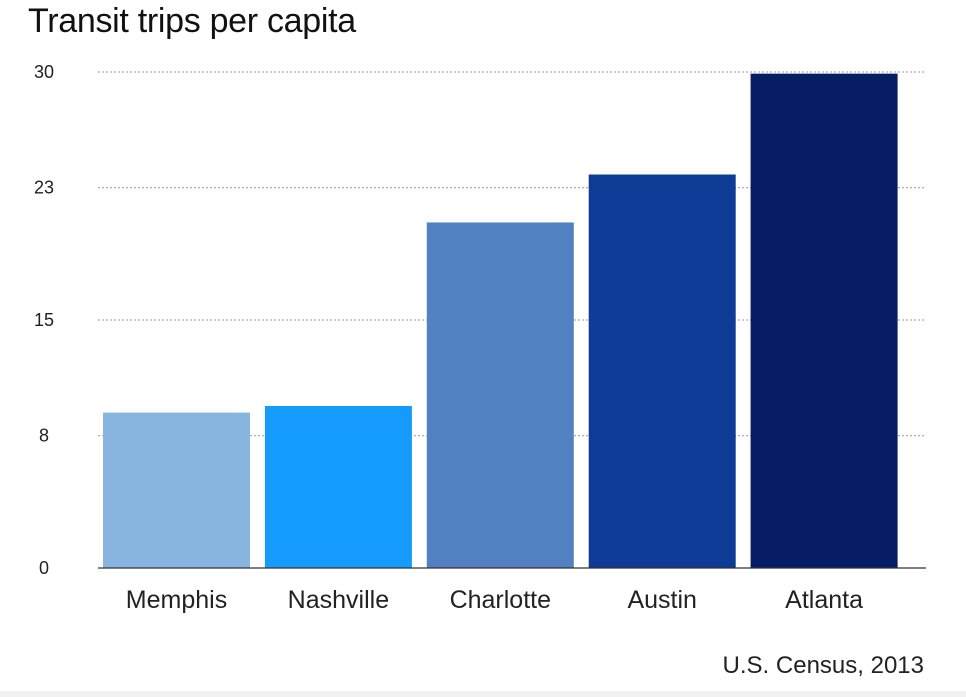 This screenshot has width=966, height=697. Describe the element at coordinates (176, 490) in the screenshot. I see `bar-memphis` at that location.